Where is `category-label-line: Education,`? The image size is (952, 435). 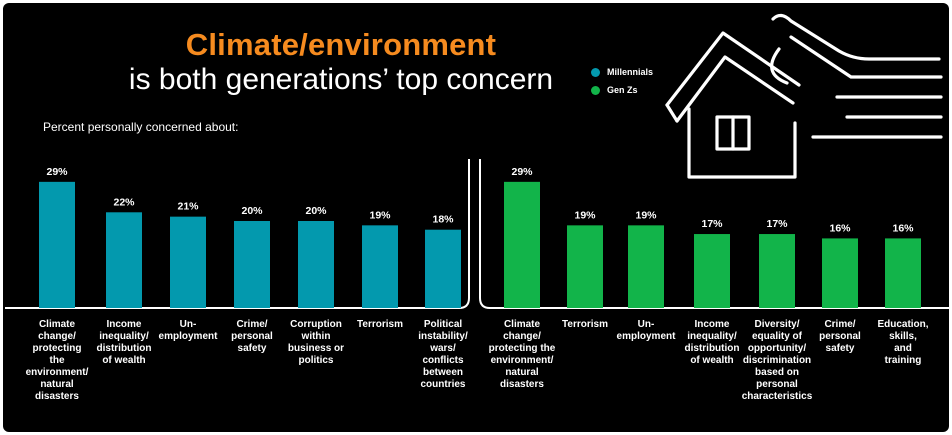 category-label-line: Education, is located at coordinates (903, 324).